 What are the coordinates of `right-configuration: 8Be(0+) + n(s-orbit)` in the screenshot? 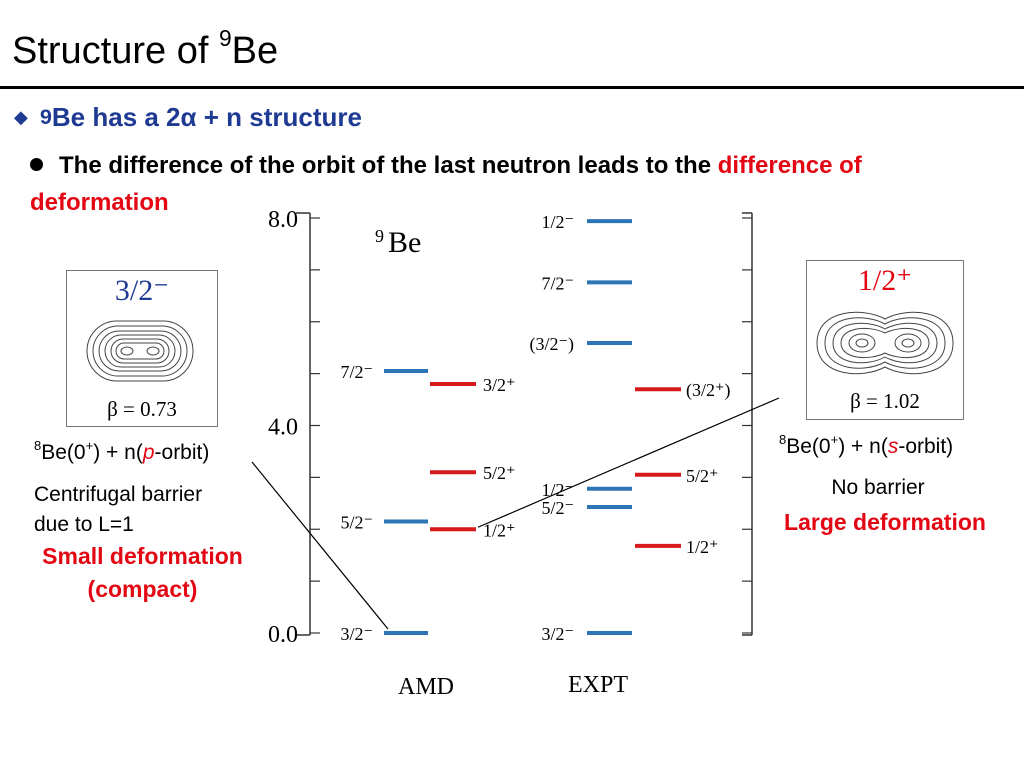 It's located at (866, 444).